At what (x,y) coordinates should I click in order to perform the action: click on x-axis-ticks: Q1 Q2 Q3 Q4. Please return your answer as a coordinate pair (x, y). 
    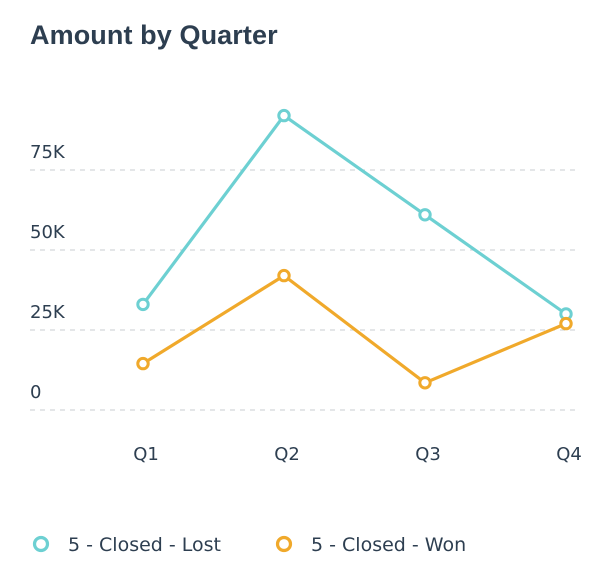
    Looking at the image, I should click on (357, 454).